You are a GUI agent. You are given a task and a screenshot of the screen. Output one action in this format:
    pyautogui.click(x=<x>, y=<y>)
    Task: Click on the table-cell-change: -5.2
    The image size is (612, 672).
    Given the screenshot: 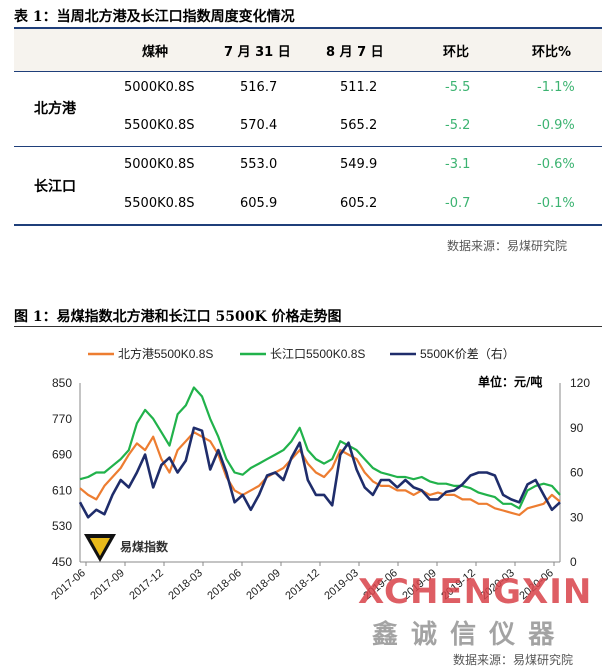 What is the action you would take?
    pyautogui.click(x=458, y=125)
    